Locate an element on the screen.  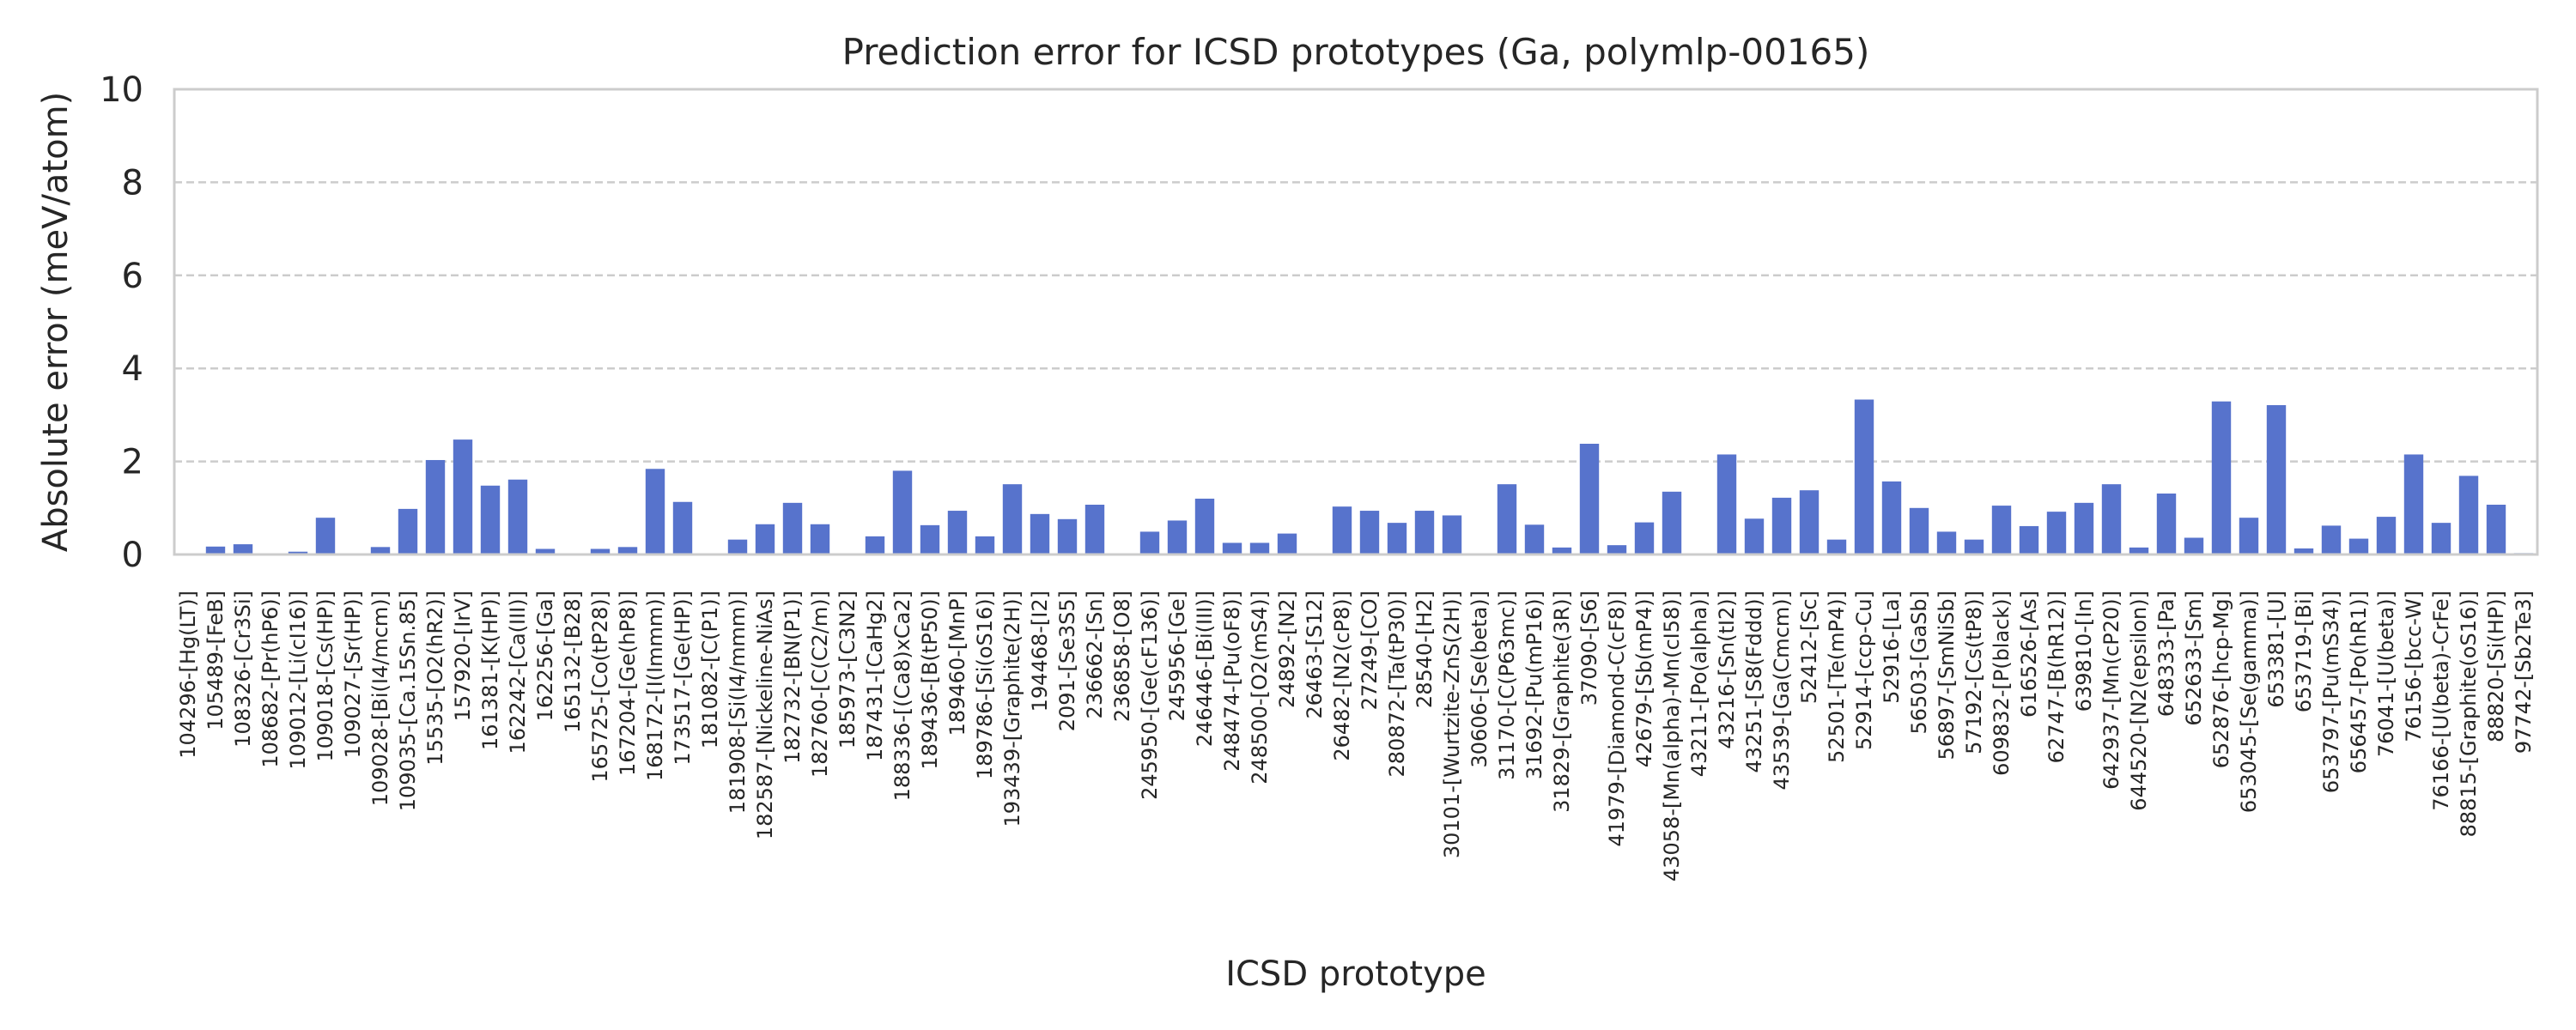
x-tick-label: 62747-[B(hR12)] is located at coordinates (2056, 677).